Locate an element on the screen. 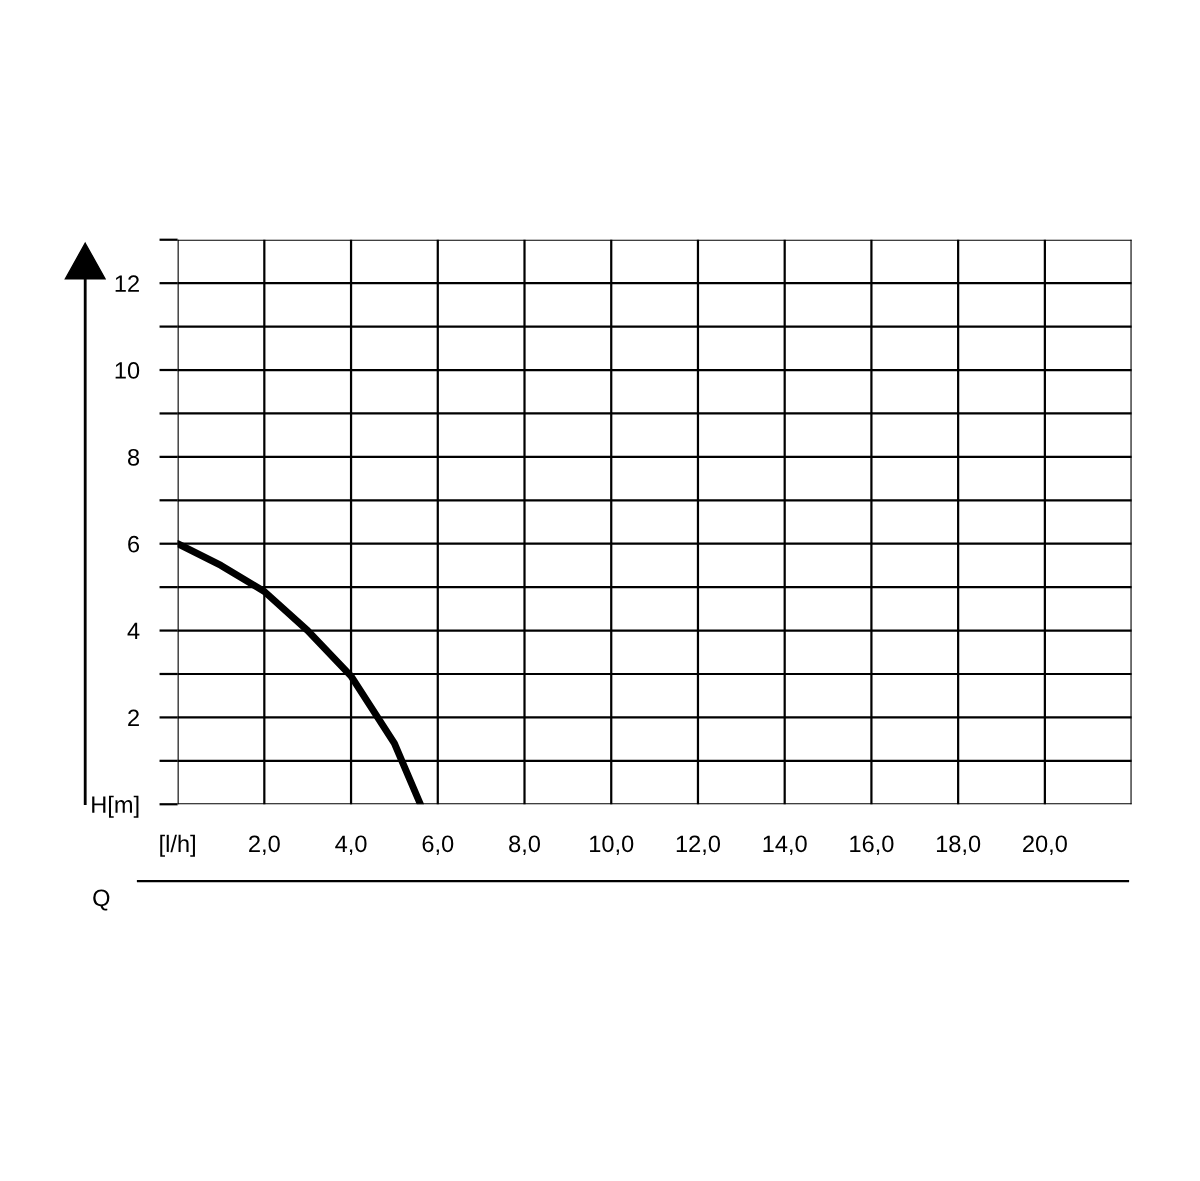 Image resolution: width=1200 pixels, height=1181 pixels. x-tick-label: 4,0 is located at coordinates (351, 845).